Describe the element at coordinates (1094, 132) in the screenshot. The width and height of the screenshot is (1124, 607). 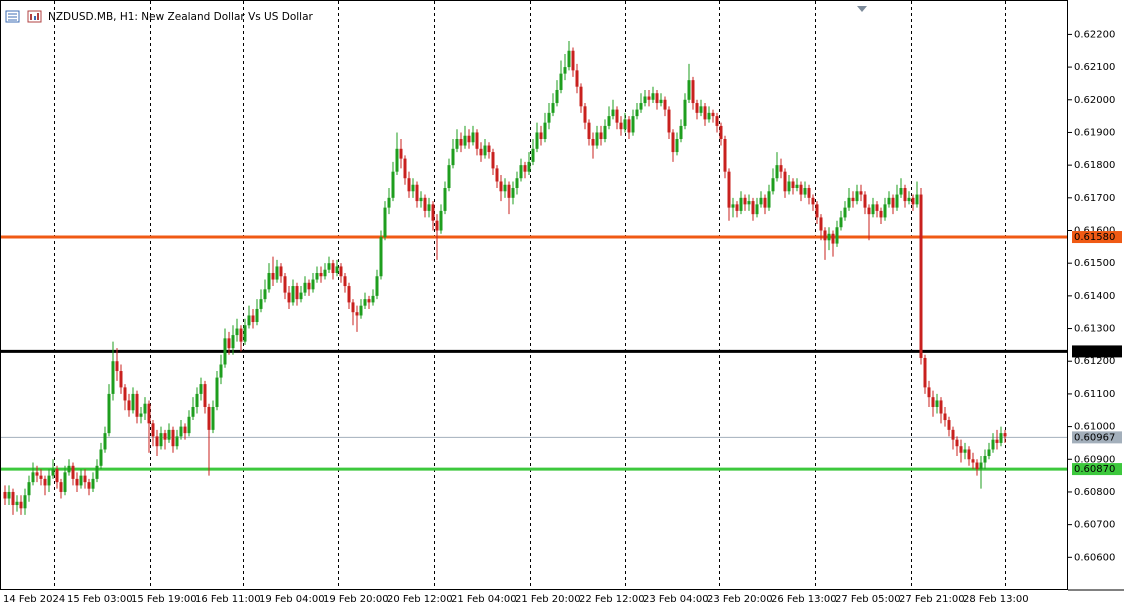
I see `y-tick-label: 0.61900` at that location.